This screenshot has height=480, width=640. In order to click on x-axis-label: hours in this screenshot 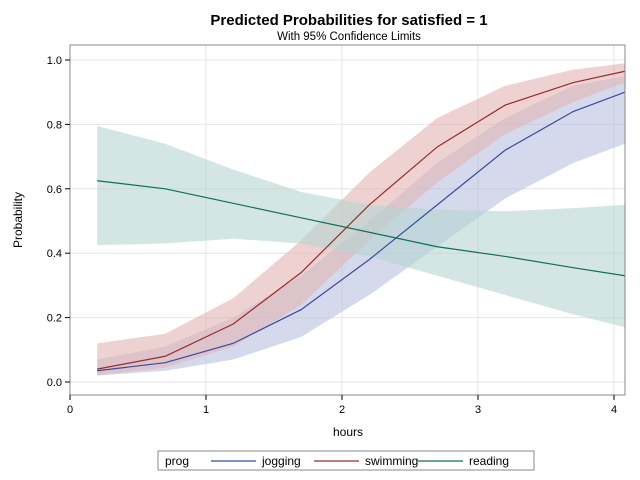, I will do `click(348, 432)`.